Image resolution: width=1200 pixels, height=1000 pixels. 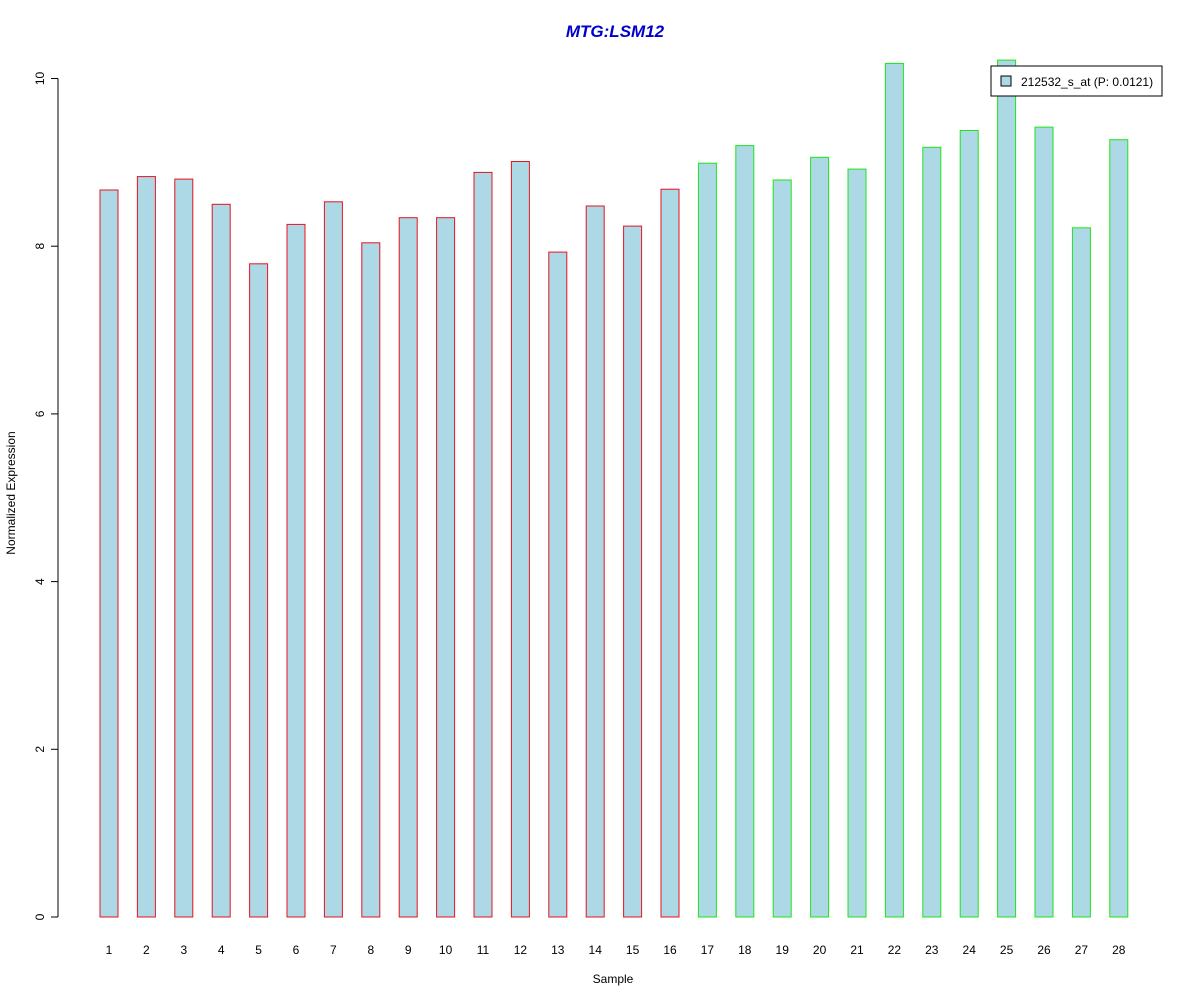 I want to click on x-tick-label: 2, so click(x=146, y=950).